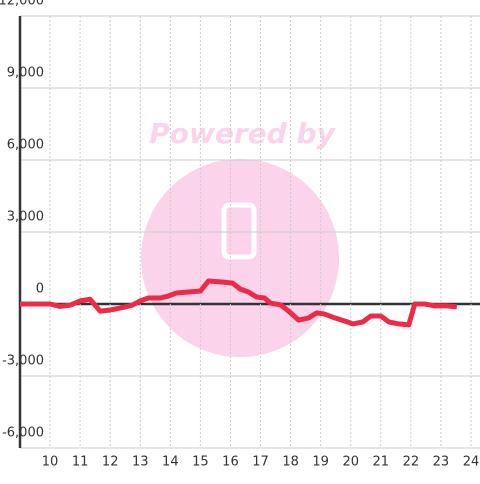 The image size is (480, 484). What do you see at coordinates (23, 433) in the screenshot?
I see `y-tick-label: -6,000` at bounding box center [23, 433].